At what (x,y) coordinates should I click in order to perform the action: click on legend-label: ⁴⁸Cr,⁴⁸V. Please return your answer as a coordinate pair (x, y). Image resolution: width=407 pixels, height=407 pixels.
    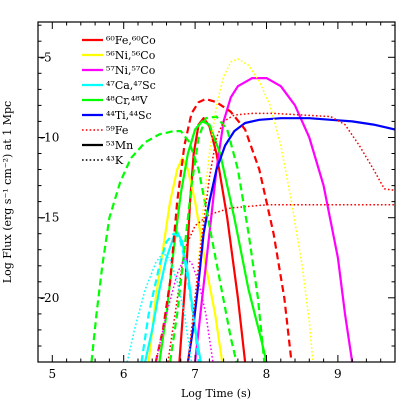
    Looking at the image, I should click on (127, 100).